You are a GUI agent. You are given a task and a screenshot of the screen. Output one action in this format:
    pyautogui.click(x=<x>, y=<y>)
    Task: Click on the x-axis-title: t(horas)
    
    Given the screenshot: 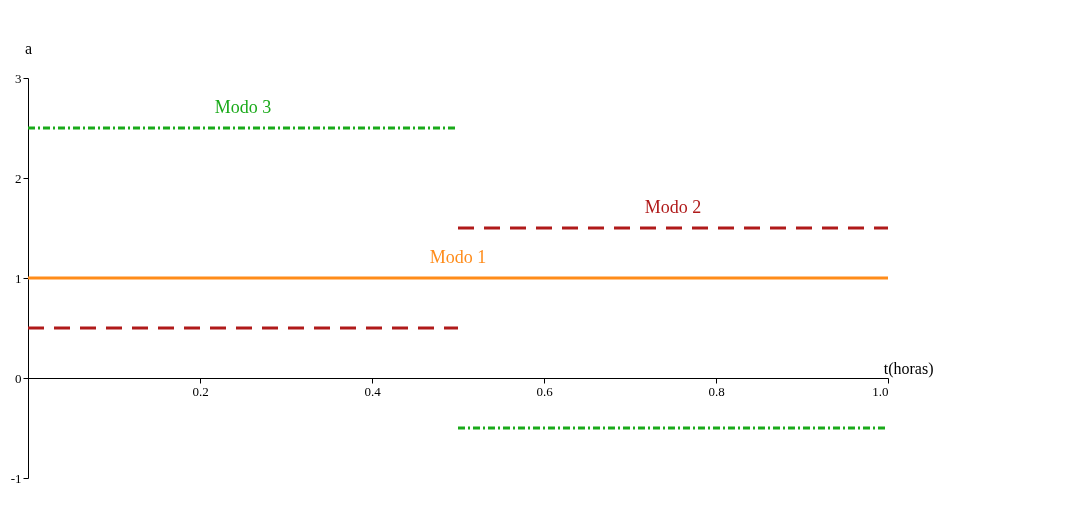 What is the action you would take?
    pyautogui.click(x=908, y=368)
    